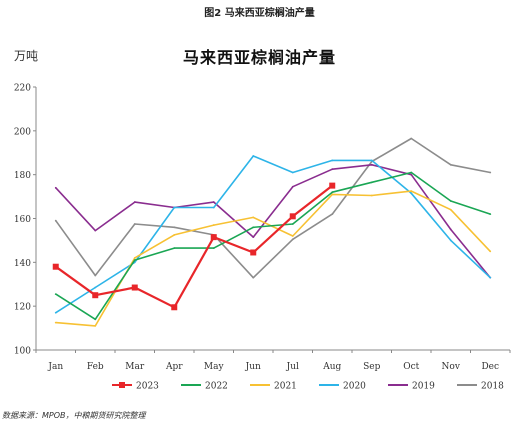 The height and width of the screenshot is (428, 519). Describe the element at coordinates (292, 367) in the screenshot. I see `x-tick-label: Jul` at that location.